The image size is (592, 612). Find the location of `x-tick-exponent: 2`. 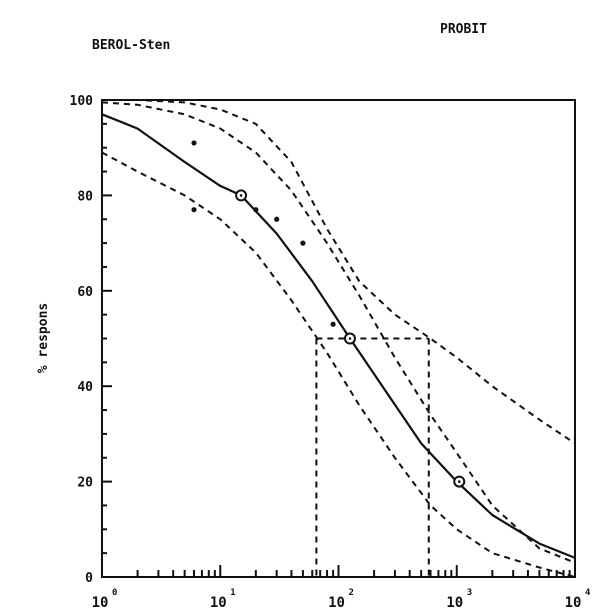

x-tick-exponent: 2 is located at coordinates (351, 593).